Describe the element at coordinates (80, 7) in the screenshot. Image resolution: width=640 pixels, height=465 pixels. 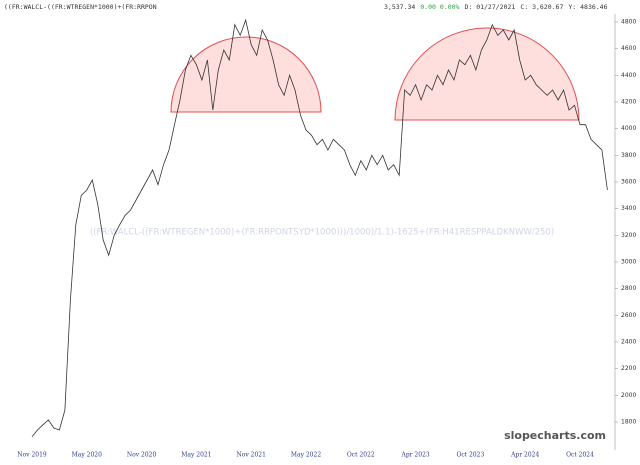
I see `chart-title: ((FR:WALCL-((FR:WTREGEN*1000)+(FR:RRPON` at that location.